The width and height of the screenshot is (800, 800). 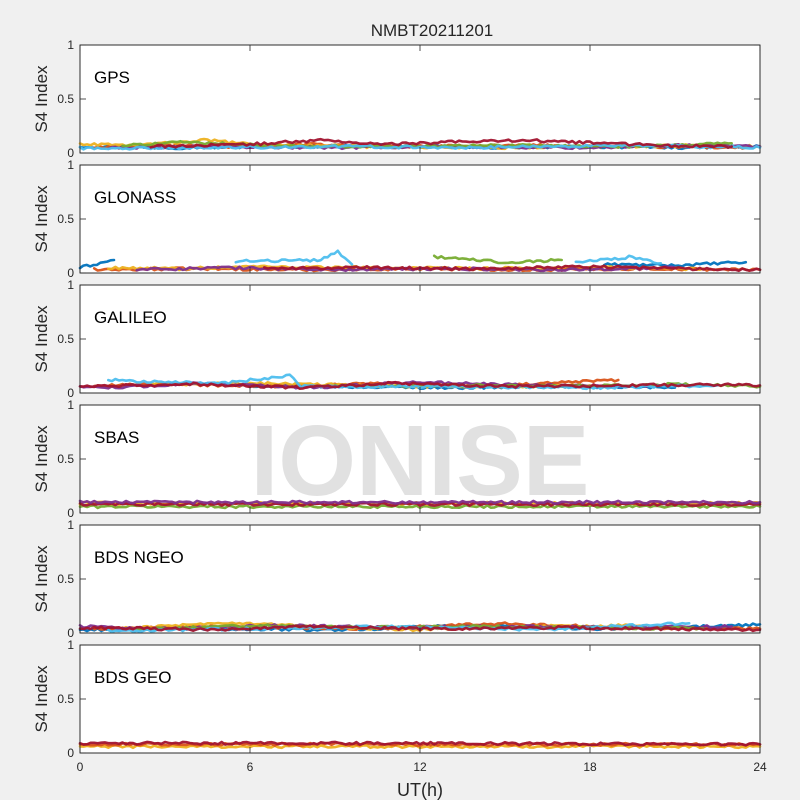 I want to click on figure-title: NMBT20211201, so click(x=432, y=30).